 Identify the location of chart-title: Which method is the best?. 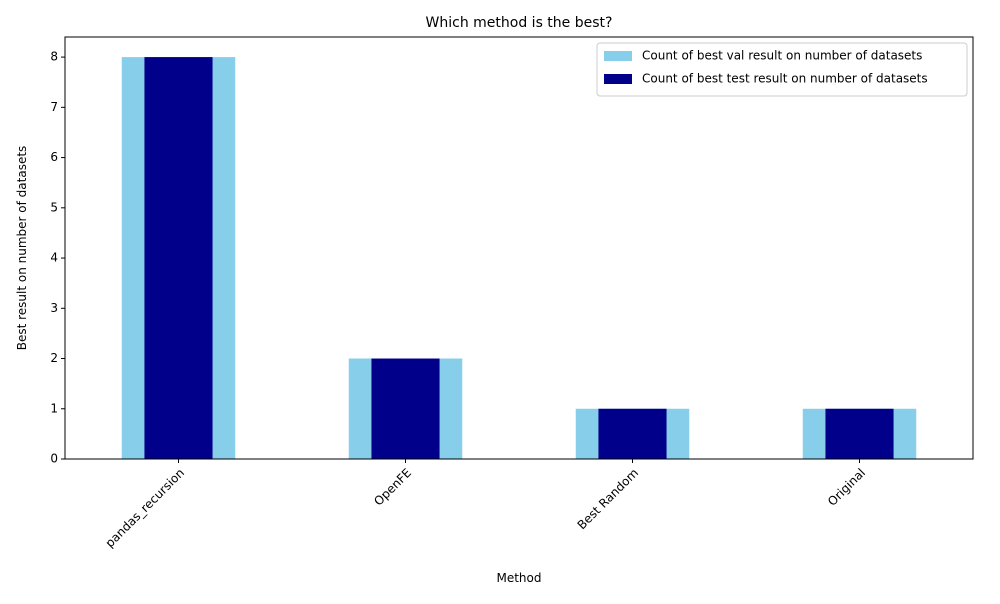
(519, 23).